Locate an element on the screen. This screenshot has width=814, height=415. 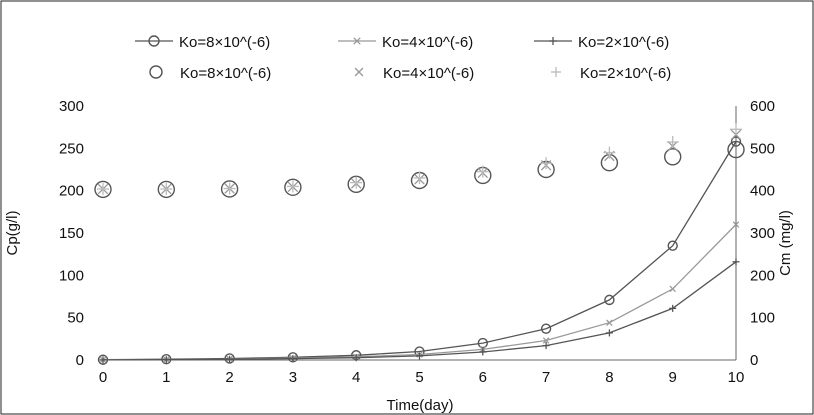
y-right-tick-label: 400 is located at coordinates (762, 191).